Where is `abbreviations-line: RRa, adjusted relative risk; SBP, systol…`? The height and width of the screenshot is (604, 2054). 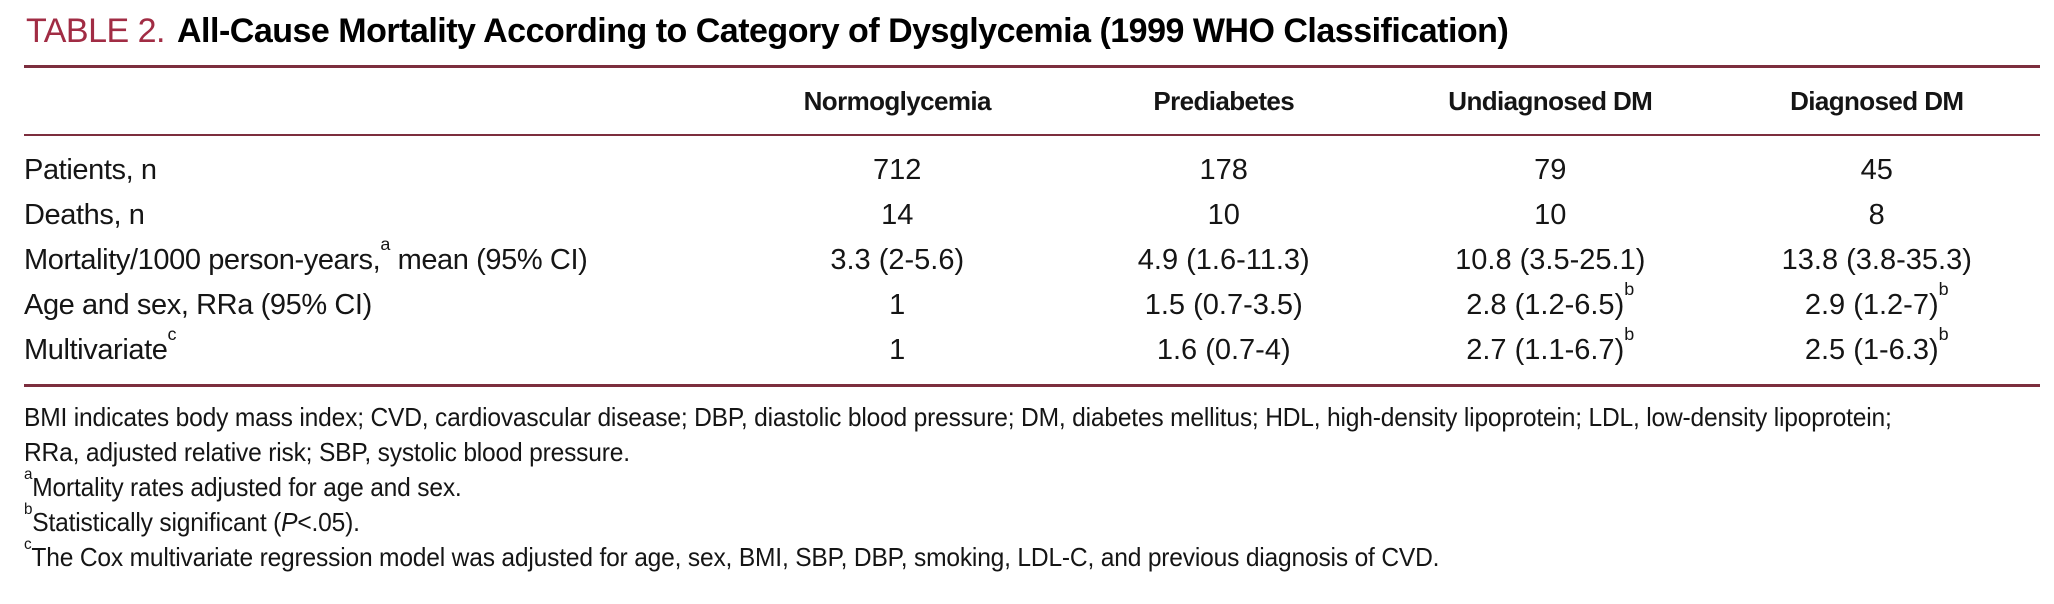
abbreviations-line: RRa, adjusted relative risk; SBP, systol… is located at coordinates (327, 452).